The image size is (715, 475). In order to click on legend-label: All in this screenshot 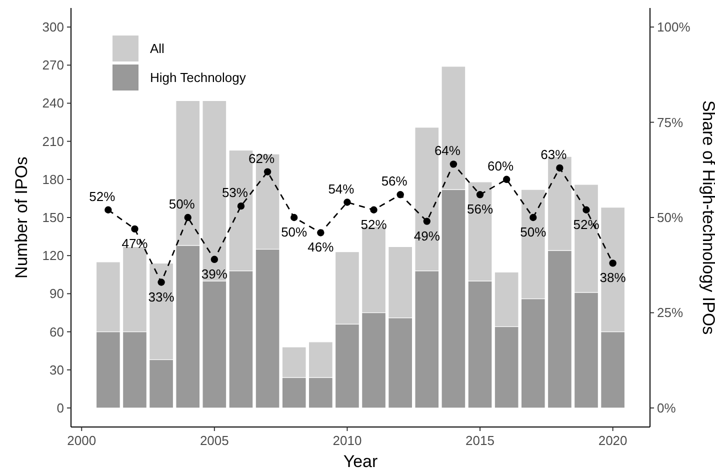, I will do `click(157, 48)`.